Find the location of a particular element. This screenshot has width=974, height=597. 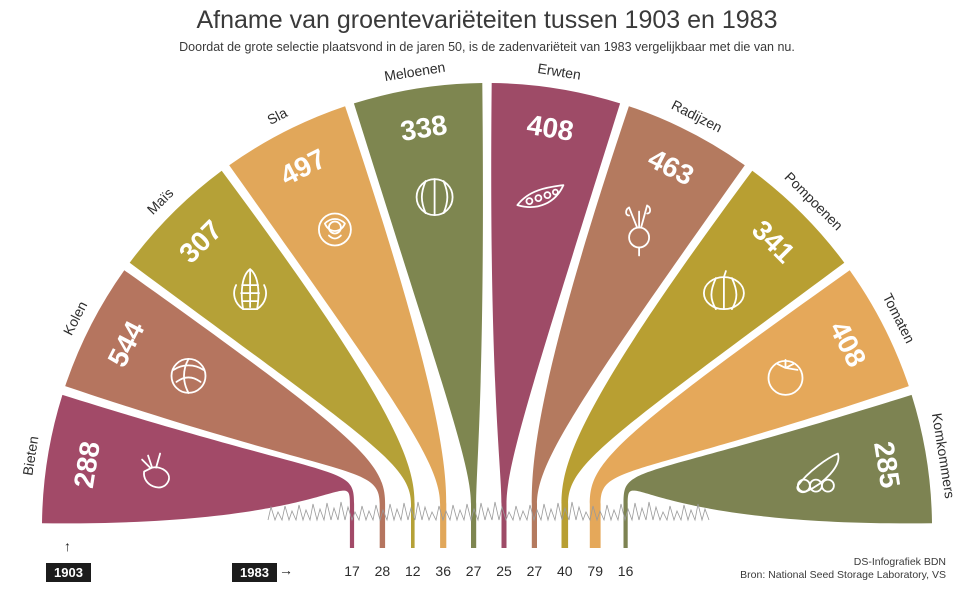

value-1983: 25 is located at coordinates (504, 571).